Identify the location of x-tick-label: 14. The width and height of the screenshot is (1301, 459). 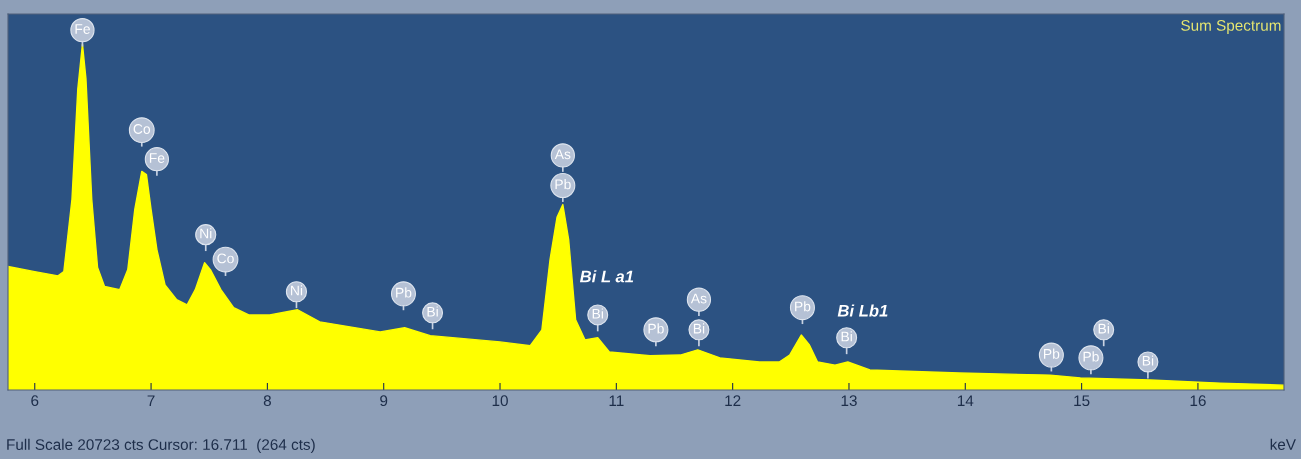
(965, 400).